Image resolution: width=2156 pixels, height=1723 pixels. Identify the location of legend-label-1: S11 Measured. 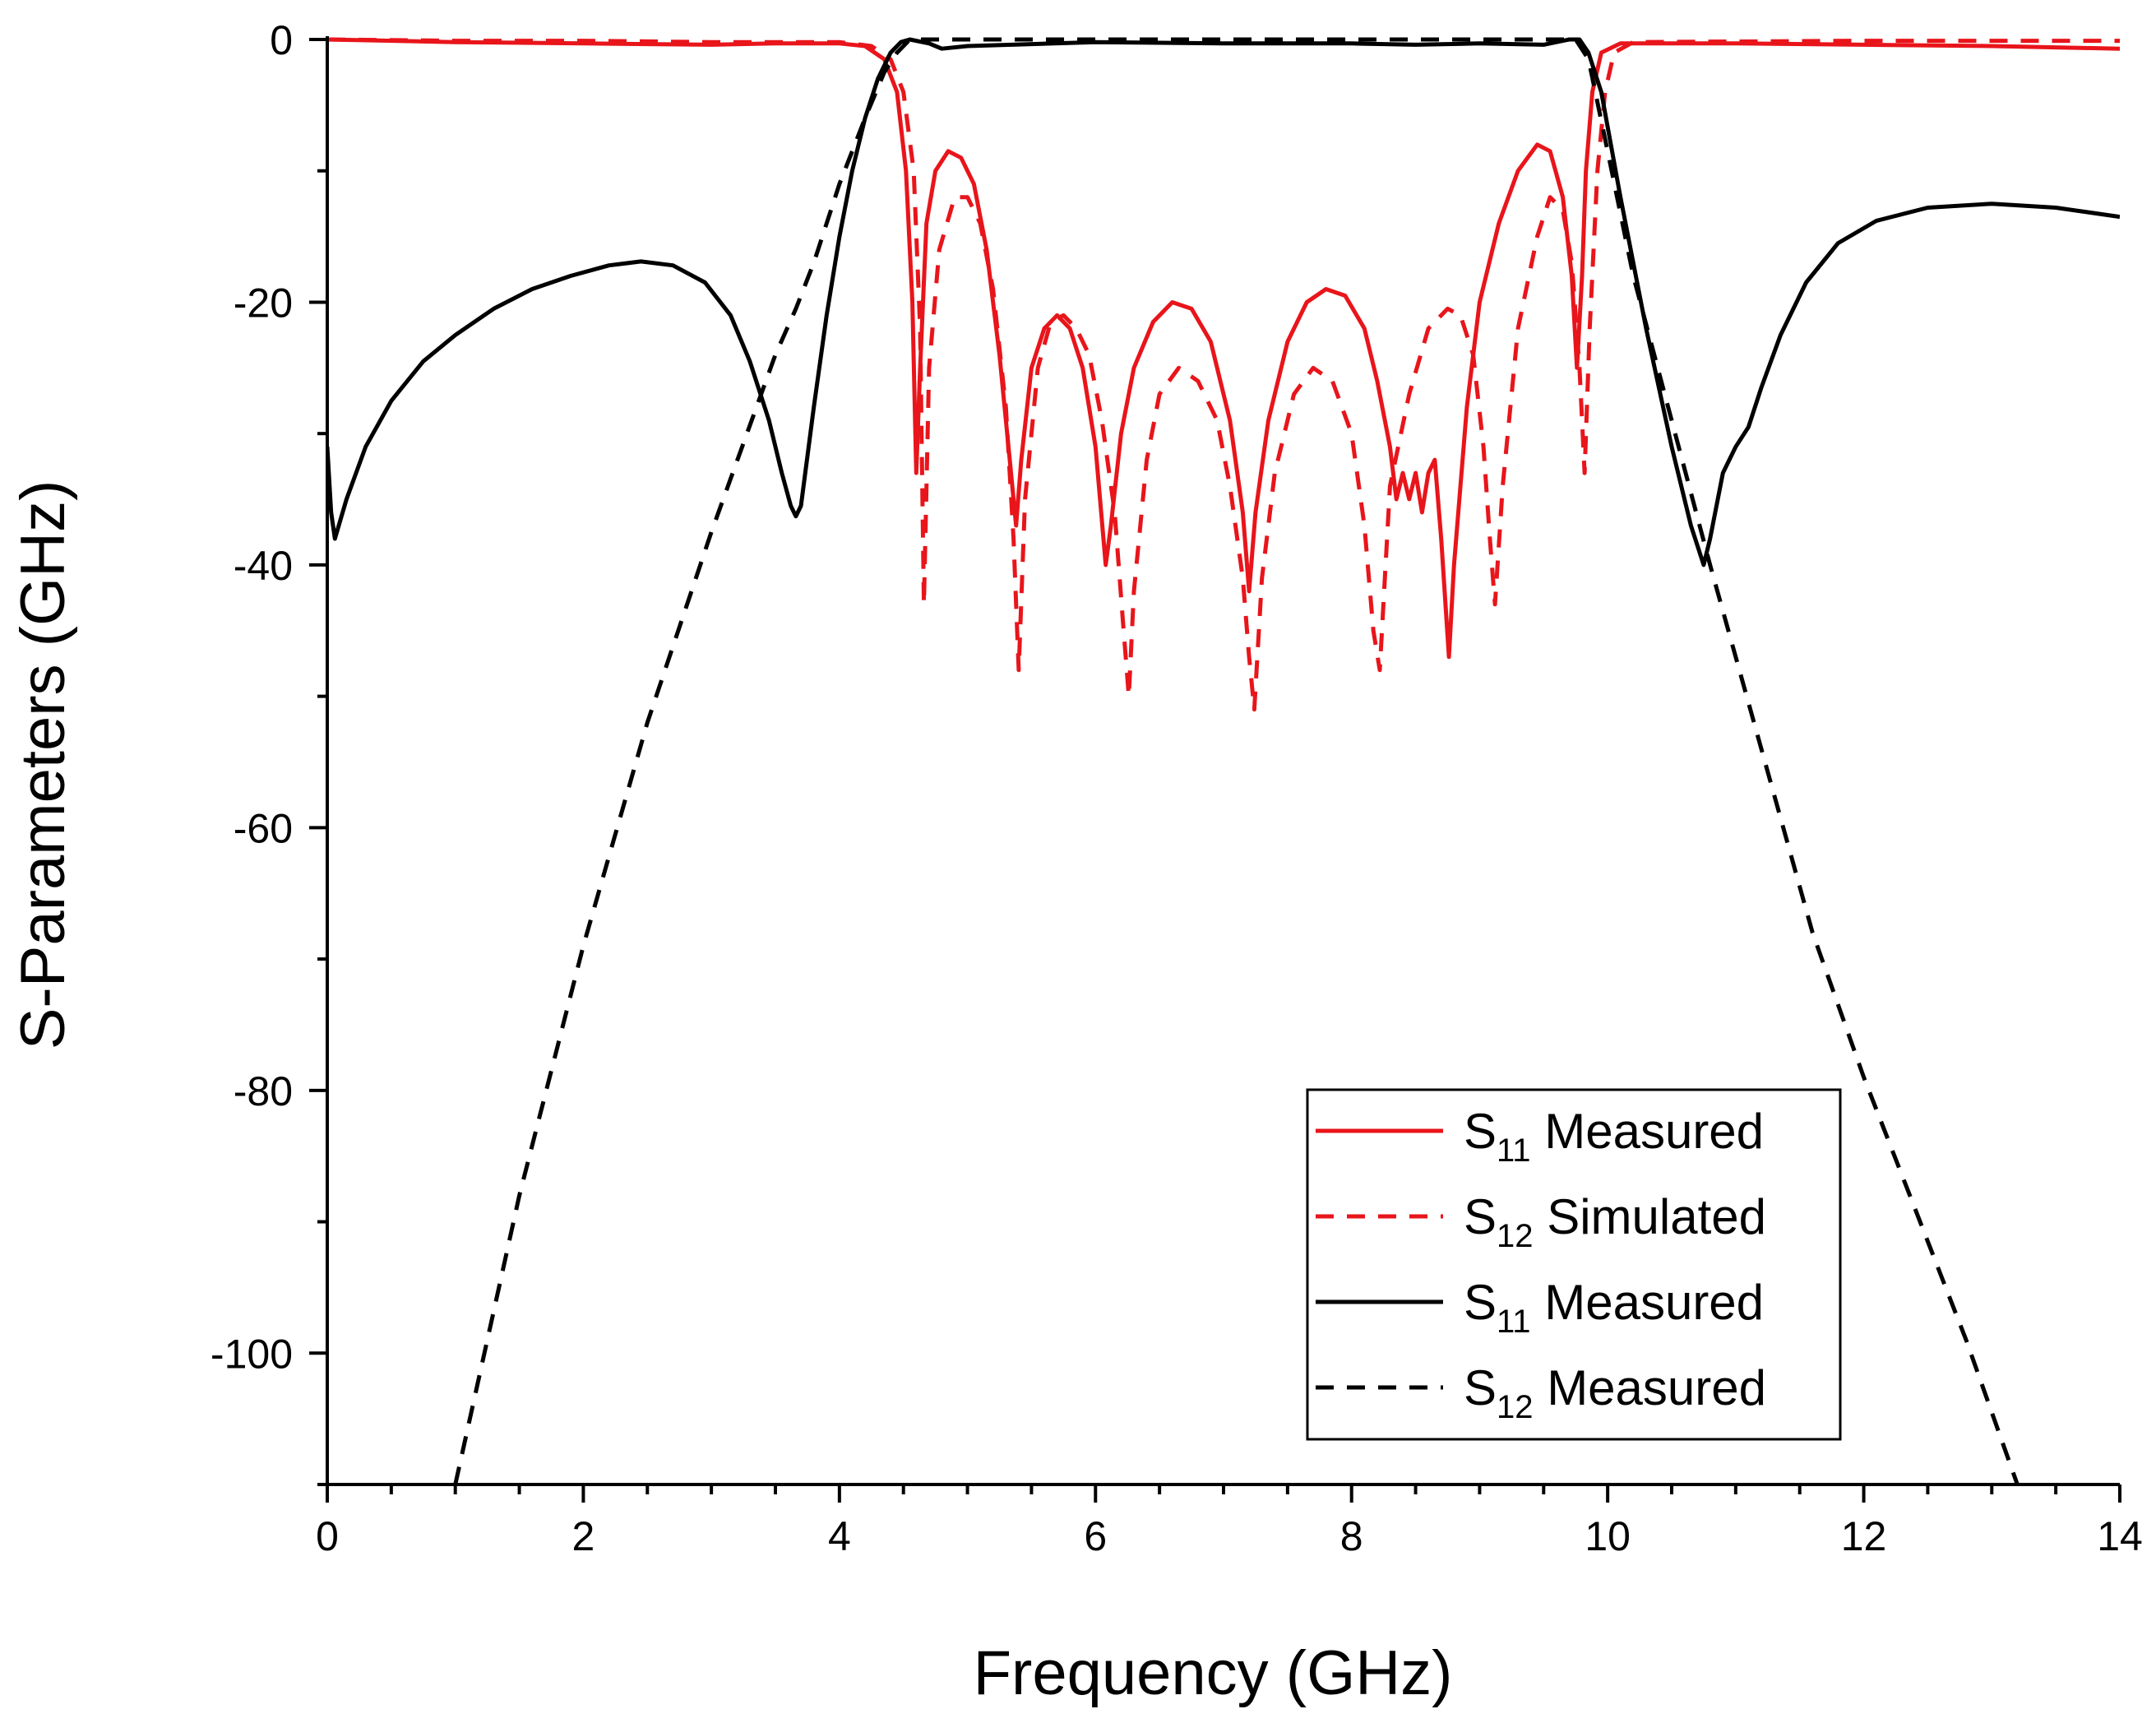
(1614, 1136).